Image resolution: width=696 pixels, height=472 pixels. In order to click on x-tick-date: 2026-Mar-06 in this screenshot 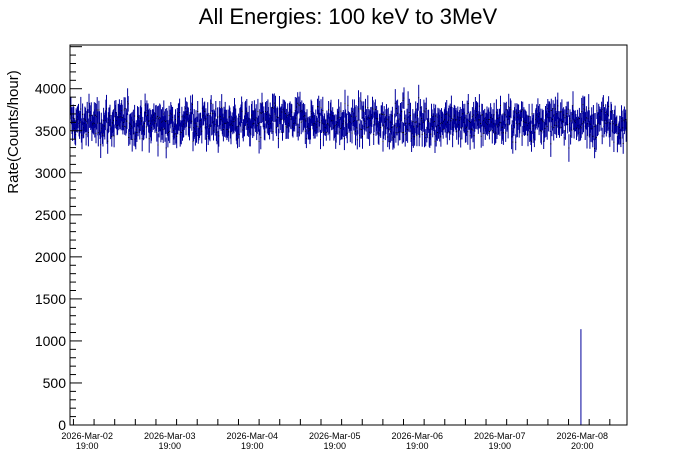, I will do `click(417, 436)`.